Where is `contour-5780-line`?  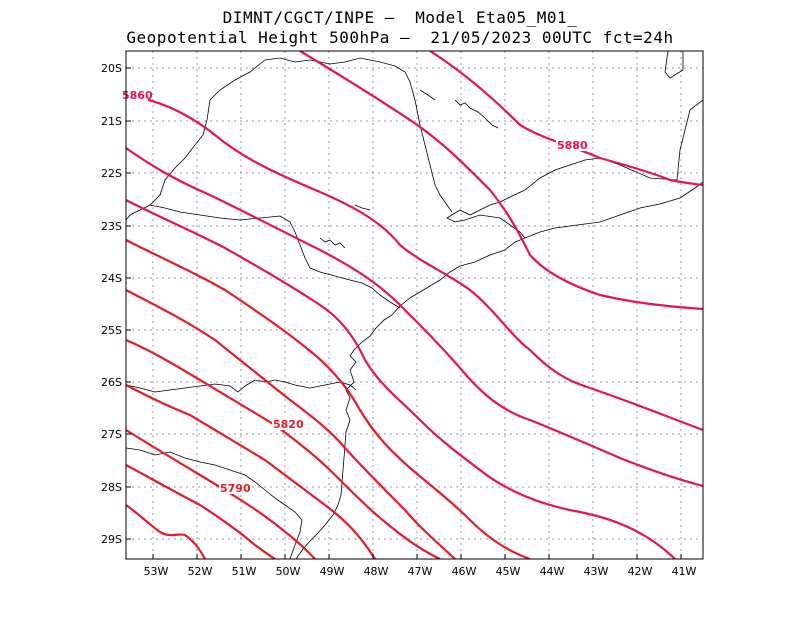
contour-5780-line is located at coordinates (201, 511).